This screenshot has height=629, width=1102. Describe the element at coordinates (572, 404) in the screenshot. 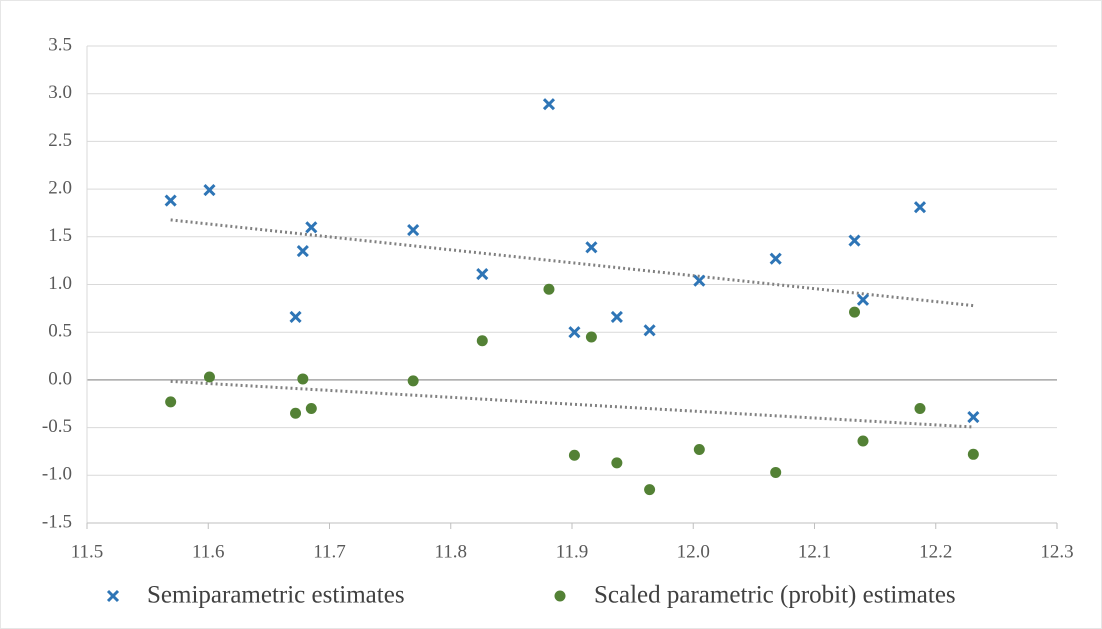

I see `trendline` at that location.